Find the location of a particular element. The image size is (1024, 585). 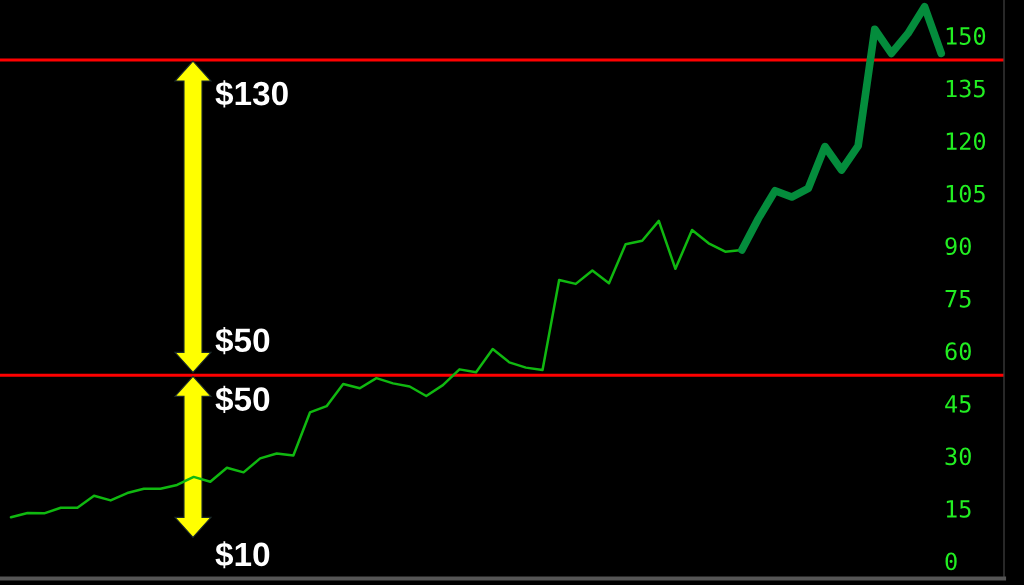

y-tick-label: 75 is located at coordinates (958, 299).